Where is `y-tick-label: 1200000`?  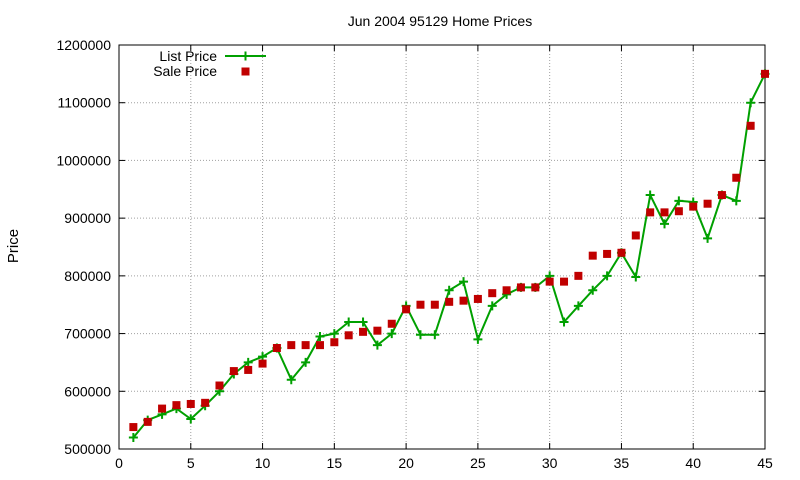 y-tick-label: 1200000 is located at coordinates (83, 45).